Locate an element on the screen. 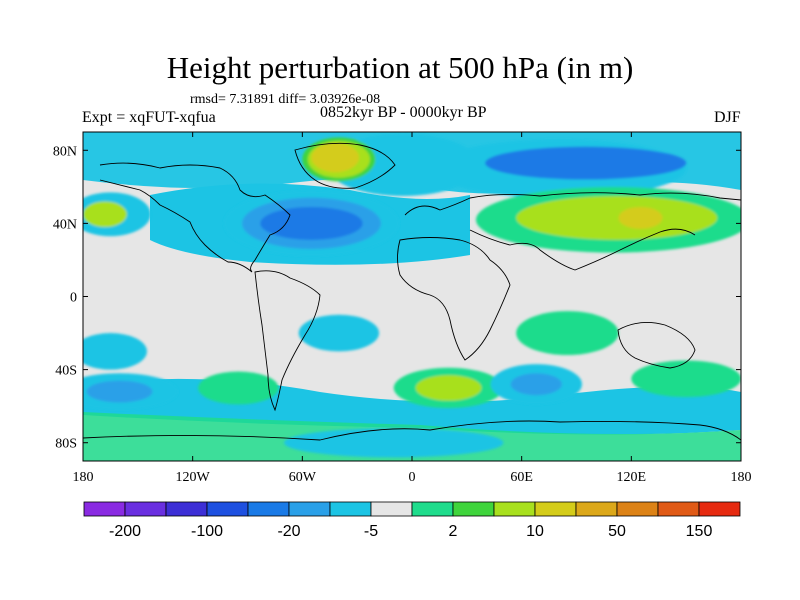 Image resolution: width=800 pixels, height=600 pixels. colorbar-label: -200 is located at coordinates (125, 531).